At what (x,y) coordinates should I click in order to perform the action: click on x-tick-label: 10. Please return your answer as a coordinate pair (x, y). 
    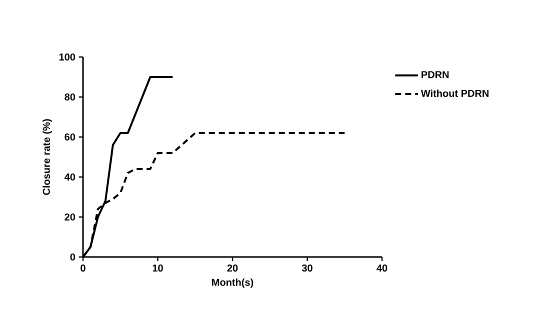
    Looking at the image, I should click on (157, 268).